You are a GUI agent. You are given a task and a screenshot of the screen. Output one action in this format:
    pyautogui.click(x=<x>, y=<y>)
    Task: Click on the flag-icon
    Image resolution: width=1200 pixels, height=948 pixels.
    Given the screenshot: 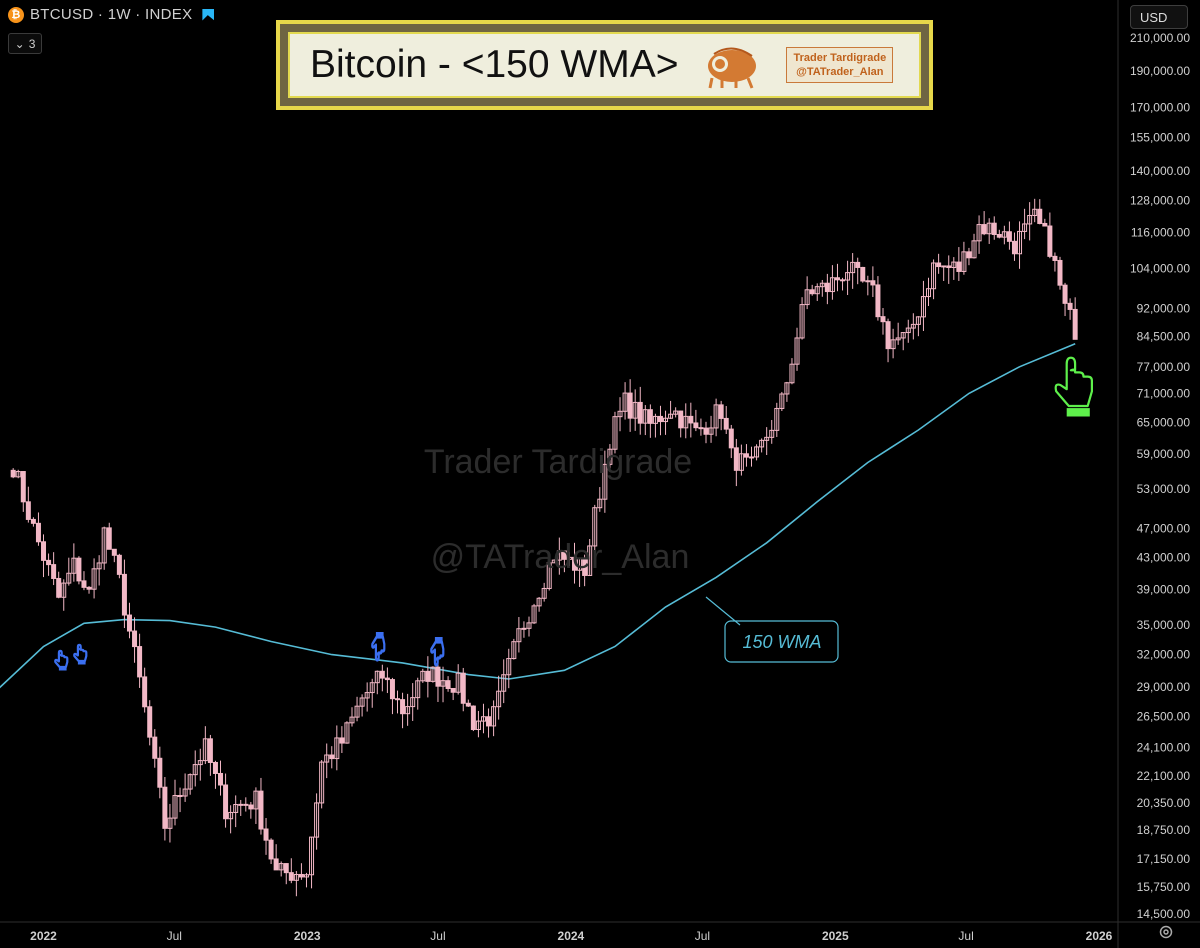 What is the action you would take?
    pyautogui.click(x=208, y=14)
    